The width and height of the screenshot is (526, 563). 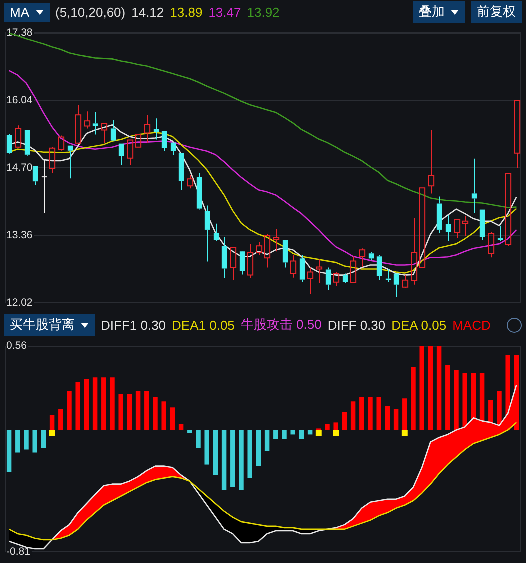 I want to click on text: 13.47, so click(x=225, y=12).